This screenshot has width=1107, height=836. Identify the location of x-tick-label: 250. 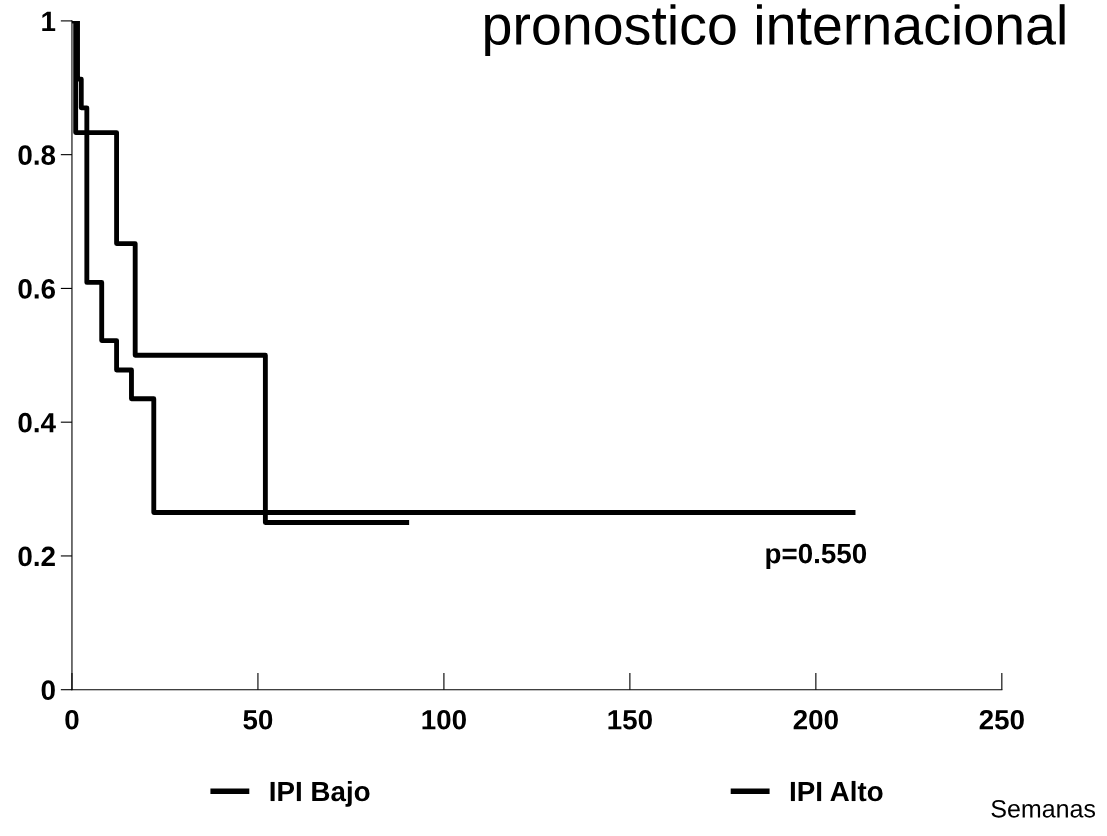
(1001, 719).